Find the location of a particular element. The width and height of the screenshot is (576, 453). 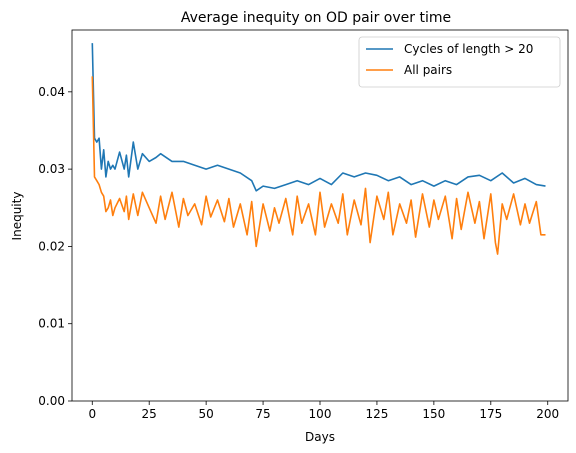

y-tick-label: 0.00 is located at coordinates (51, 401).